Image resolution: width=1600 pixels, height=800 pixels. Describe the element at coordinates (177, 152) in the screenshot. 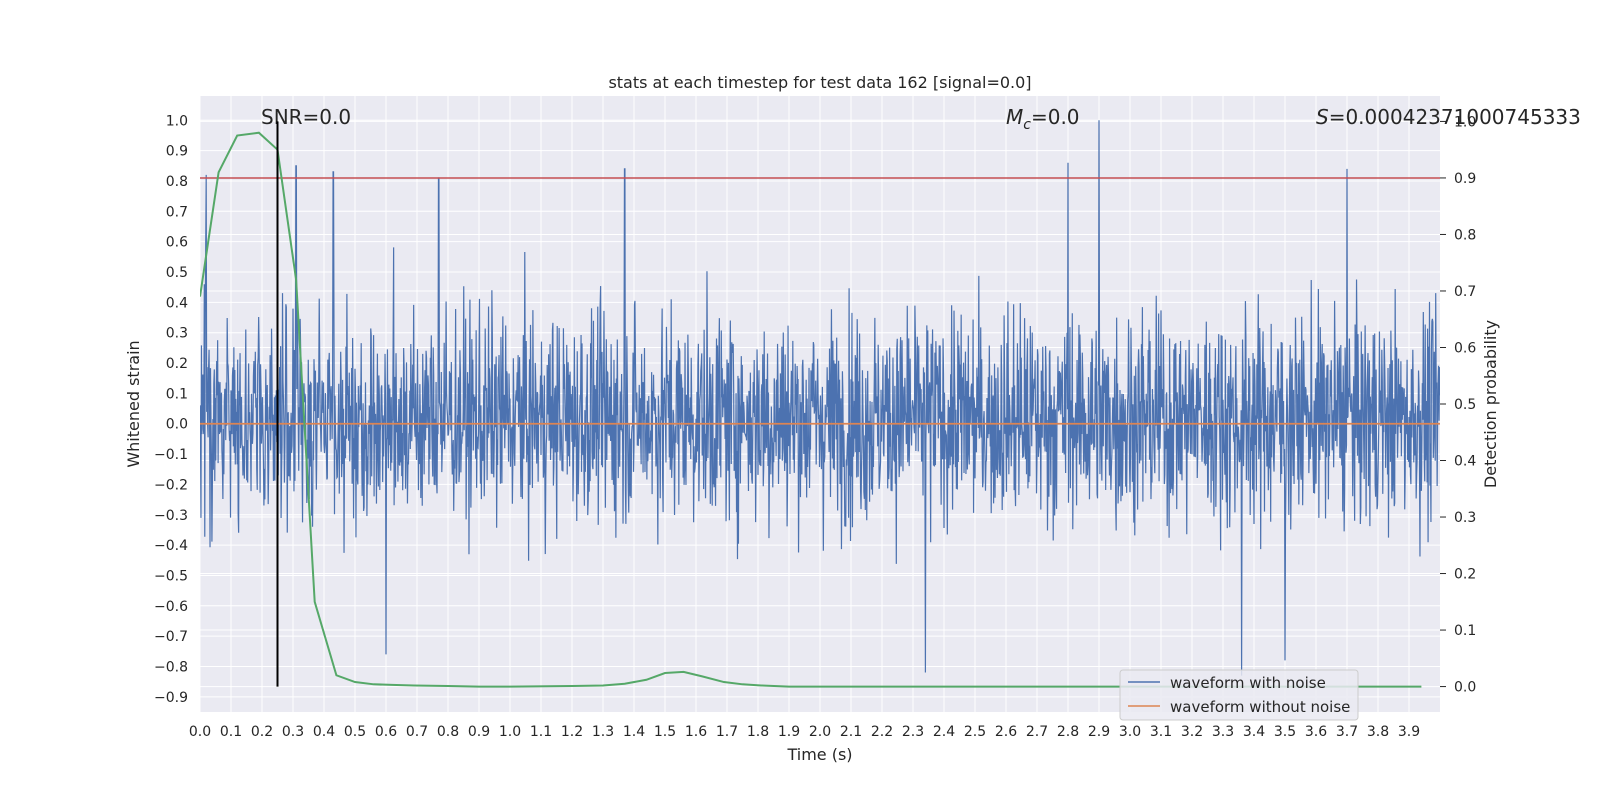

I see `y-left-tick-label: 0.9` at that location.